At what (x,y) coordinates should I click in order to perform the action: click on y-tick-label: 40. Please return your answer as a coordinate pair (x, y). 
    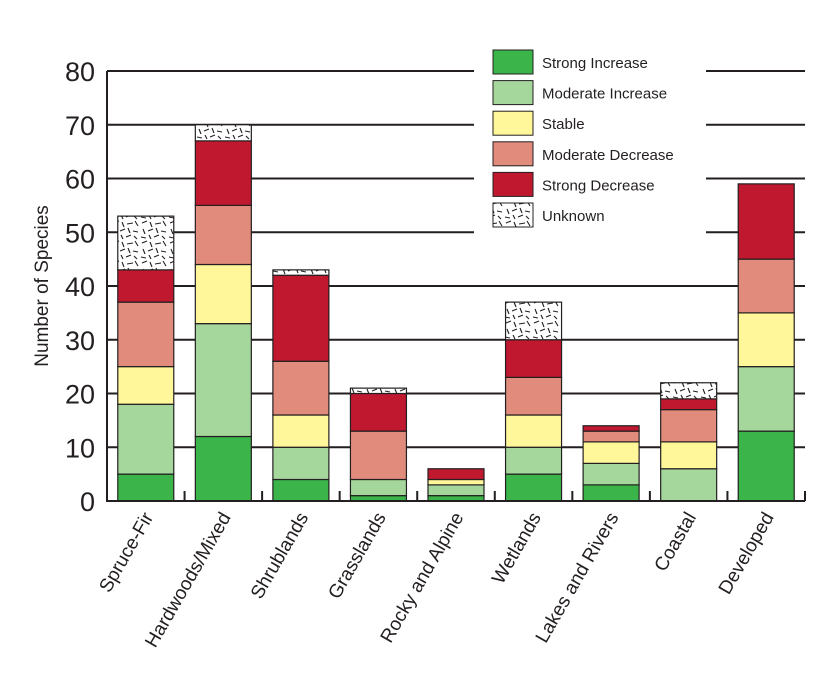
    Looking at the image, I should click on (80, 287).